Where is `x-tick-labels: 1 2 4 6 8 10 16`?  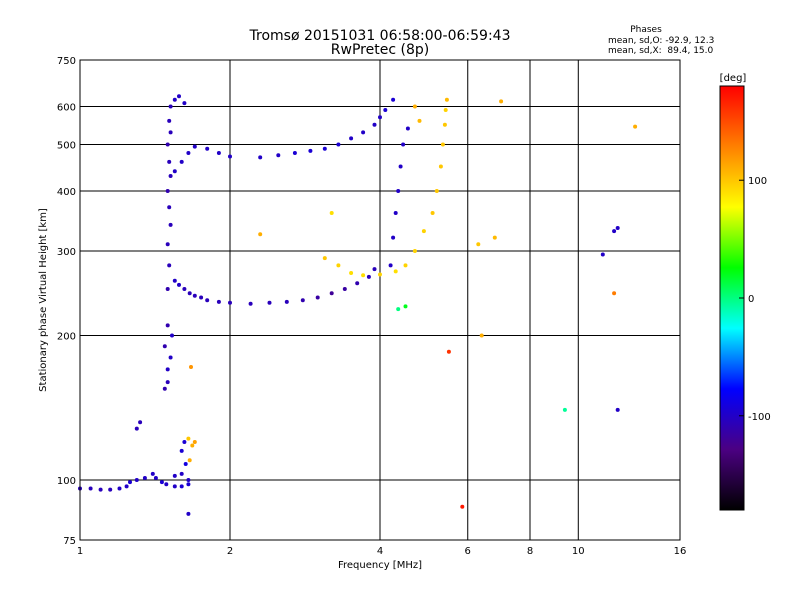
x-tick-labels: 1 2 4 6 8 10 16 is located at coordinates (382, 551).